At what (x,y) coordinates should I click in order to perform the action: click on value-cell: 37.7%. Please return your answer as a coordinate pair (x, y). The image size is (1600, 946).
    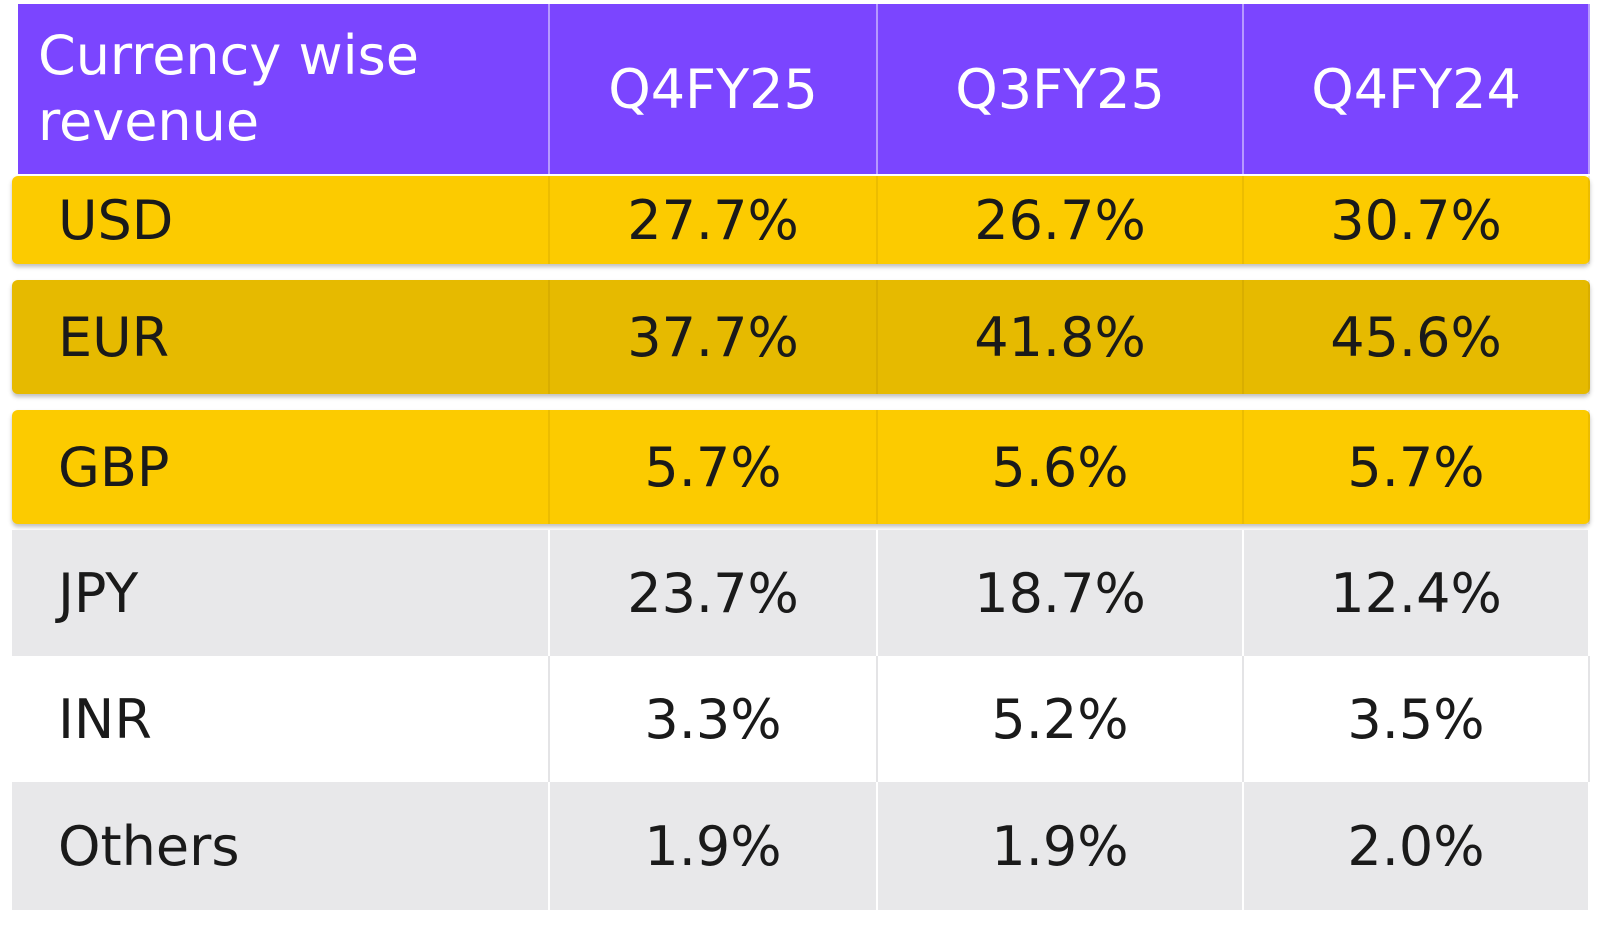
    Looking at the image, I should click on (714, 337).